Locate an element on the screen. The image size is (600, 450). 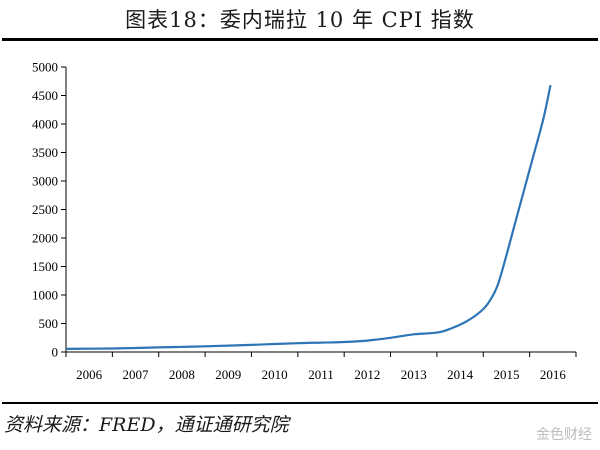
chart-title: 图表18：委内瑞拉 10 年 CPI 指数 is located at coordinates (300, 20).